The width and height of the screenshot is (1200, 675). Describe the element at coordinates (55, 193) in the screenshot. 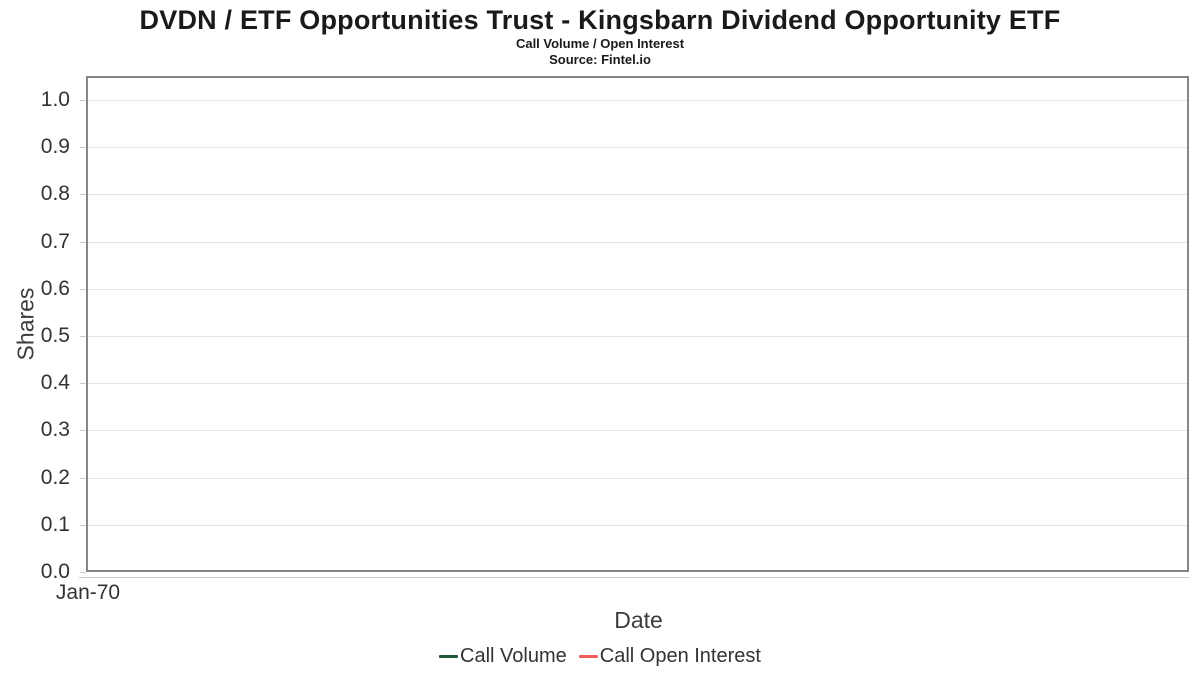

I see `y-tick-label: 0.8` at that location.